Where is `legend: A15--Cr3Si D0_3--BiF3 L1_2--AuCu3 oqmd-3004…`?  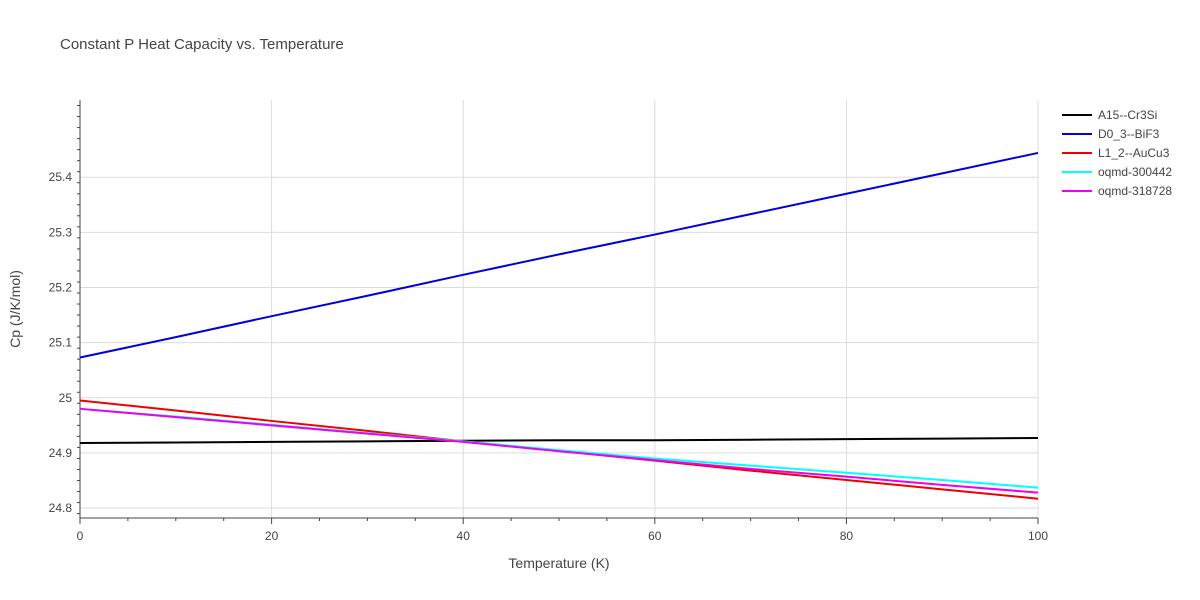
legend: A15--Cr3Si D0_3--BiF3 L1_2--AuCu3 oqmd-3004… is located at coordinates (1117, 153).